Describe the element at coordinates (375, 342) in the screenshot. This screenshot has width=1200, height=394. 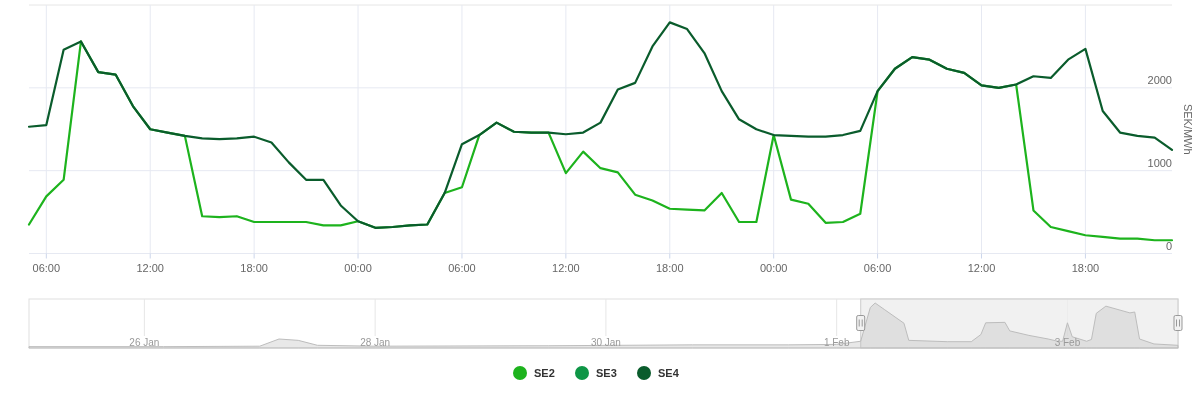
I see `x-tick-label: 28 Jan` at that location.